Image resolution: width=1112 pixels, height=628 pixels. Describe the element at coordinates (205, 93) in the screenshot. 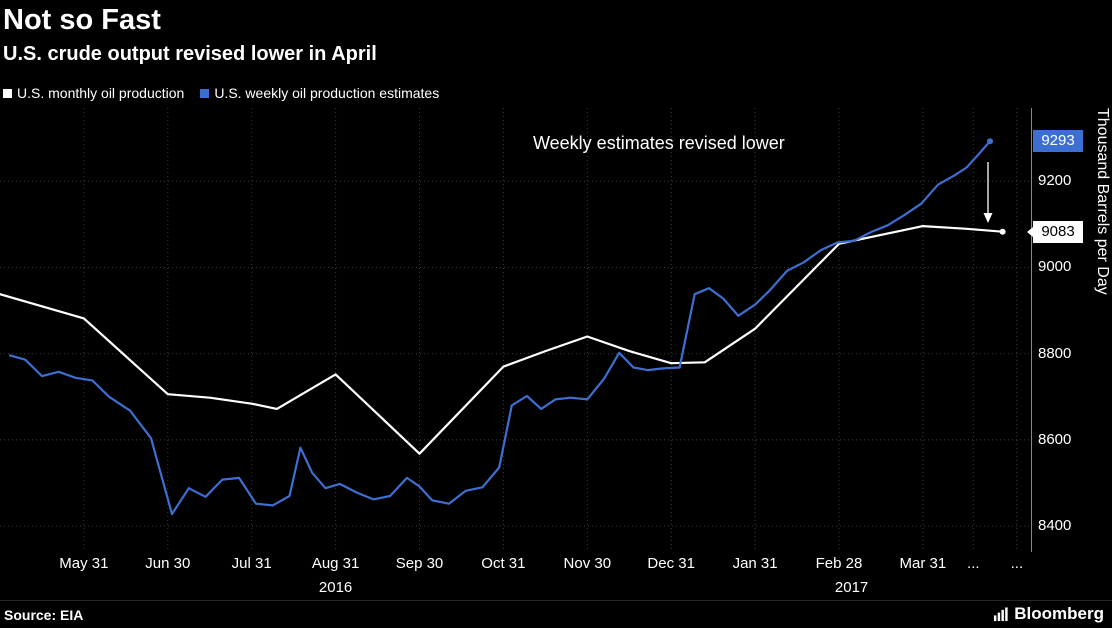

I see `weekly-series-swatch-icon` at that location.